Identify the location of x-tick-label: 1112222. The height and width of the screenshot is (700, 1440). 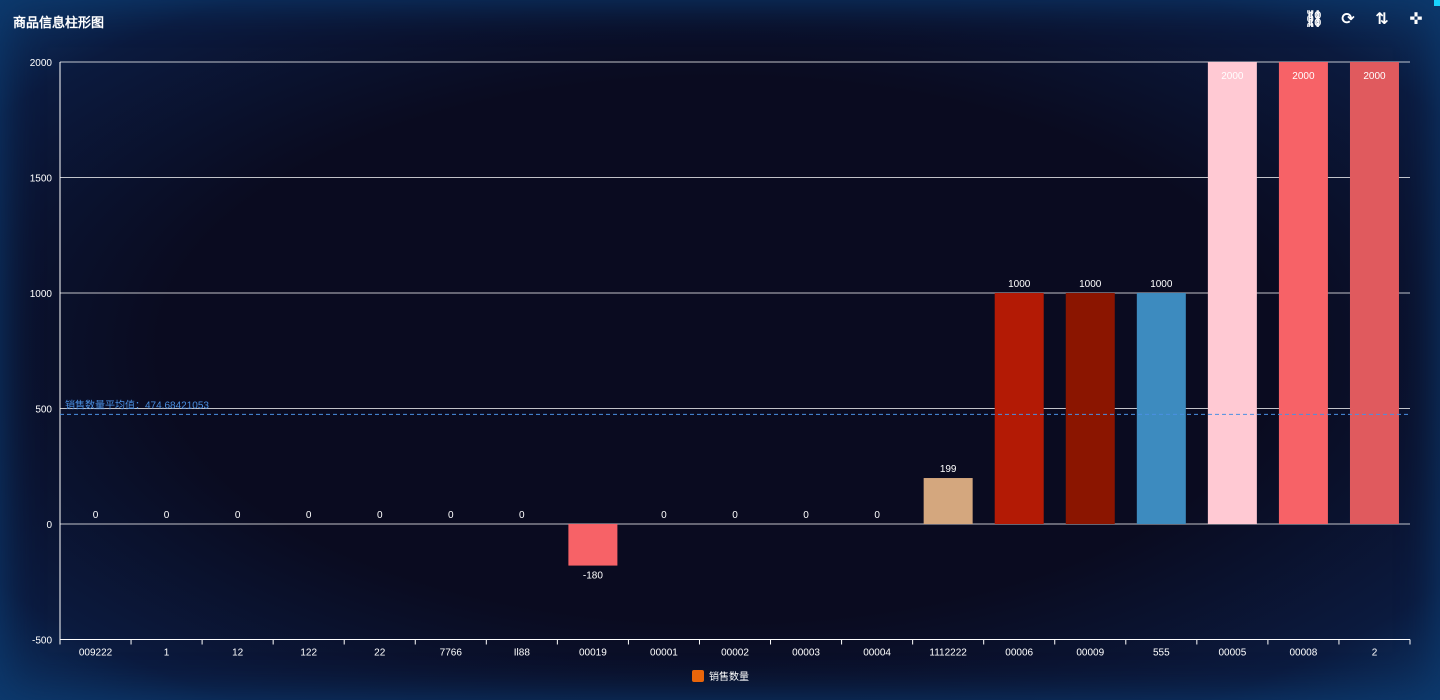
(948, 653).